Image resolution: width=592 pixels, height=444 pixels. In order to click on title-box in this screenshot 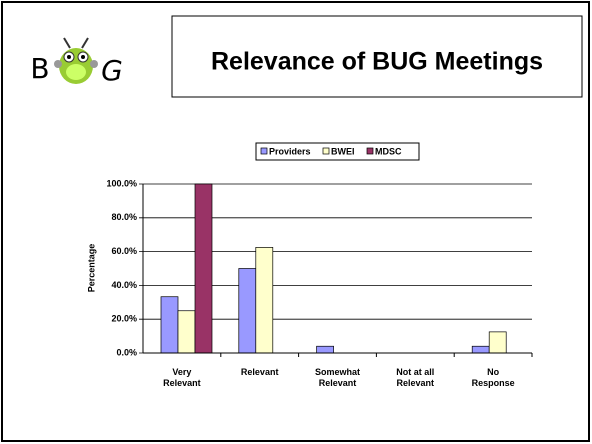, I will do `click(377, 56)`.